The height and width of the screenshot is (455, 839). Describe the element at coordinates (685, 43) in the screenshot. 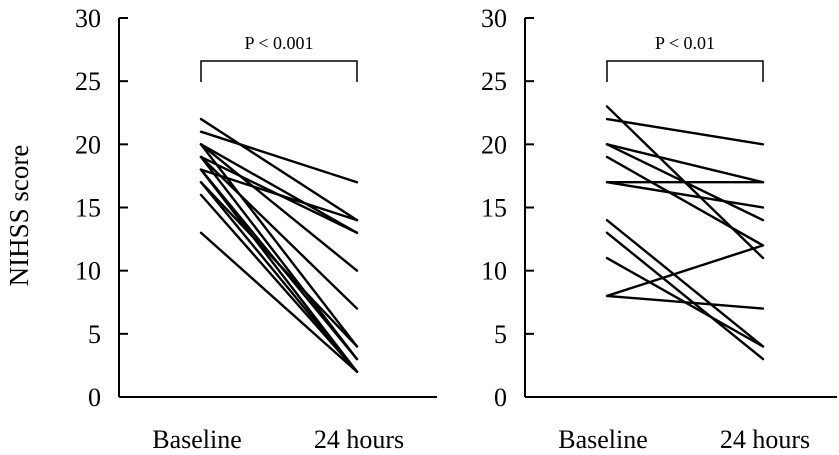

I see `p-value-annotation: P < 0.01` at that location.